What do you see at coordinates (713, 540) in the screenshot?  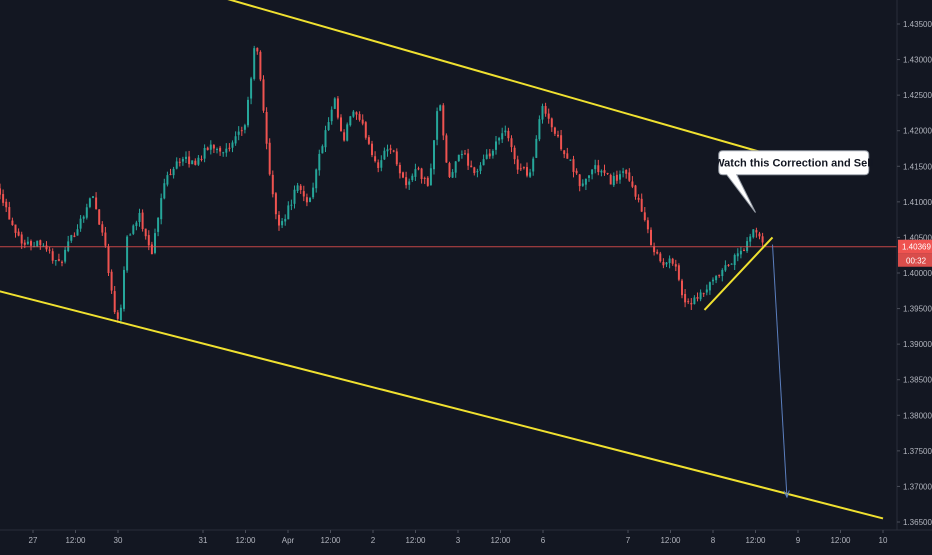 I see `x-tick-label: 8` at bounding box center [713, 540].